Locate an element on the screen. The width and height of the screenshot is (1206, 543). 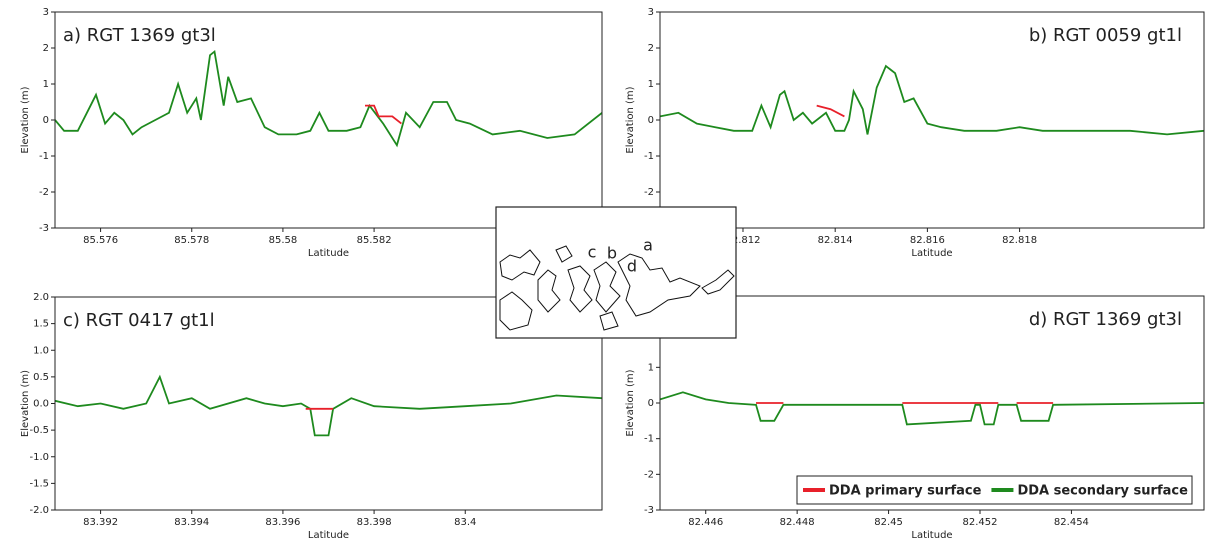
x-tick-label: 85.578 is located at coordinates (191, 240).